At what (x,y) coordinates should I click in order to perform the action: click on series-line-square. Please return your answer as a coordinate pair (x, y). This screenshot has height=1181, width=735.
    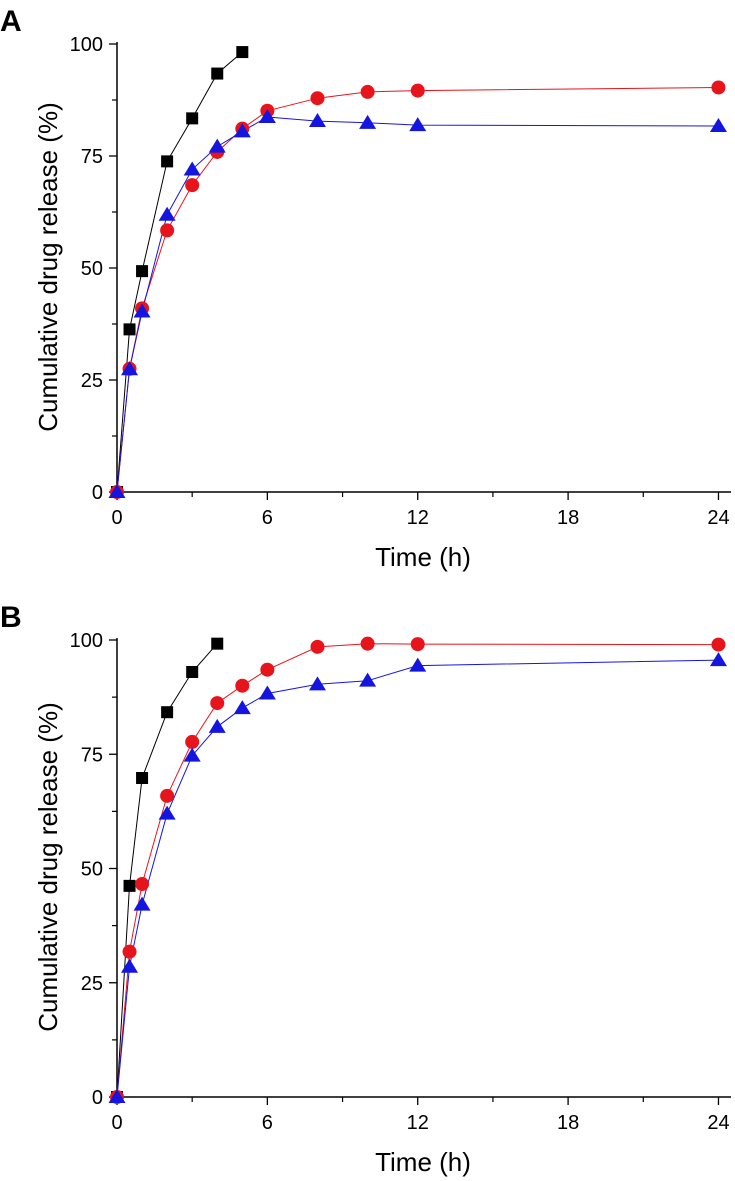
    Looking at the image, I should click on (179, 272).